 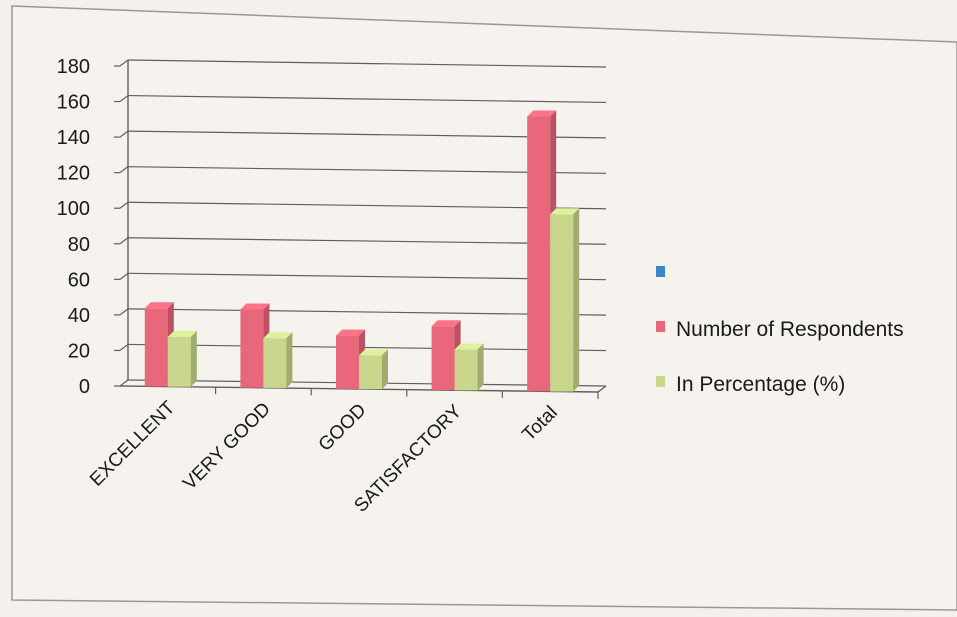 I want to click on legend-label: Number of Respondents, so click(x=790, y=329).